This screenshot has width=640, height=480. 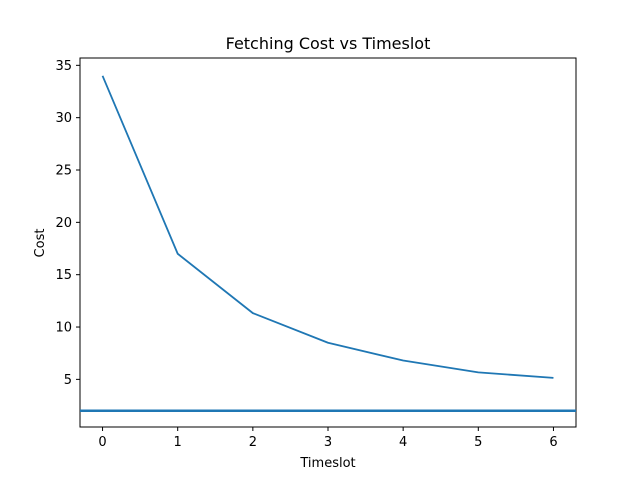 What do you see at coordinates (327, 463) in the screenshot?
I see `x-axis-label: Timeslot` at bounding box center [327, 463].